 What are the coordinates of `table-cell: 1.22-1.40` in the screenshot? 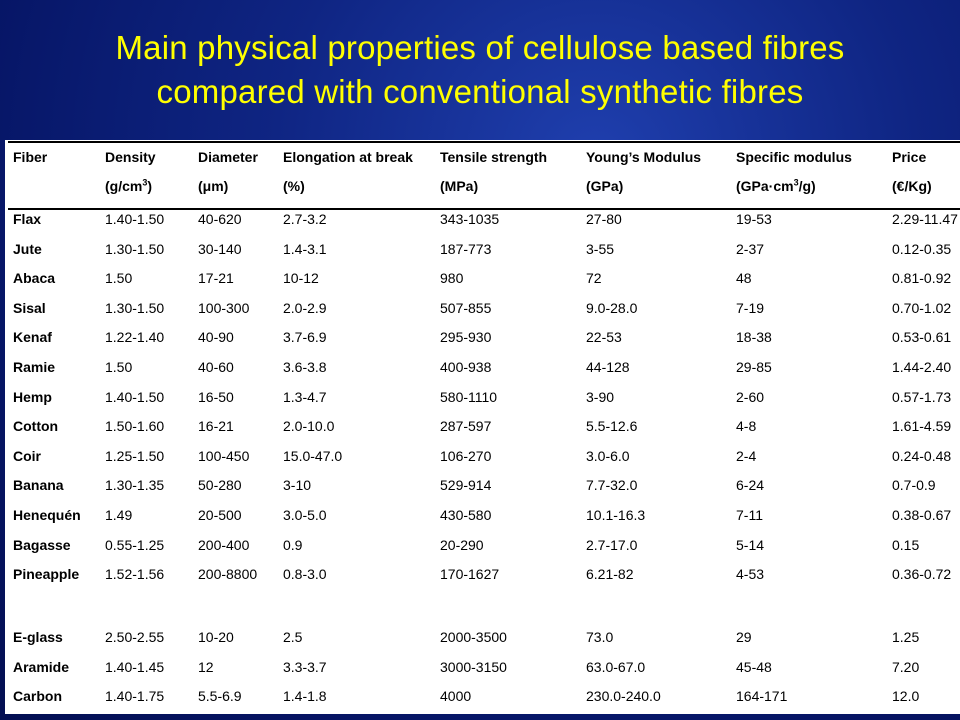 It's located at (135, 337).